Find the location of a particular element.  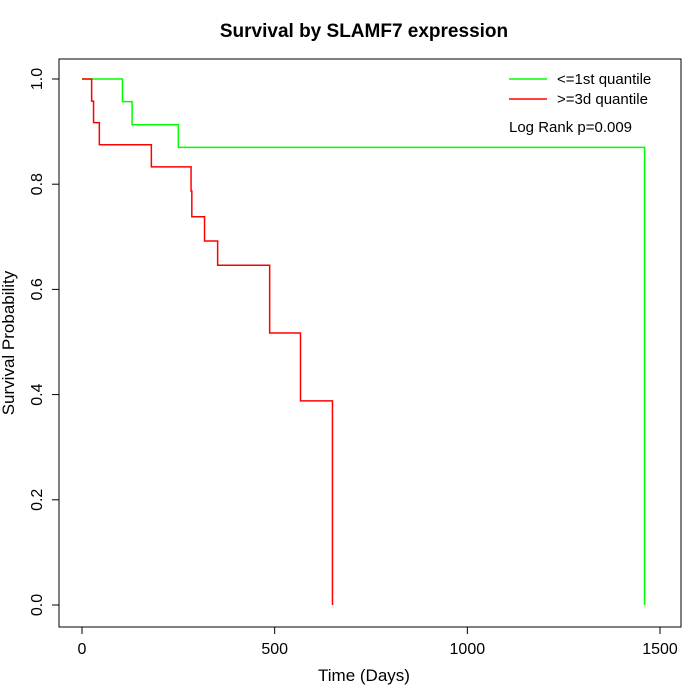

x-axis: 0 500 1000 1500 is located at coordinates (378, 642).